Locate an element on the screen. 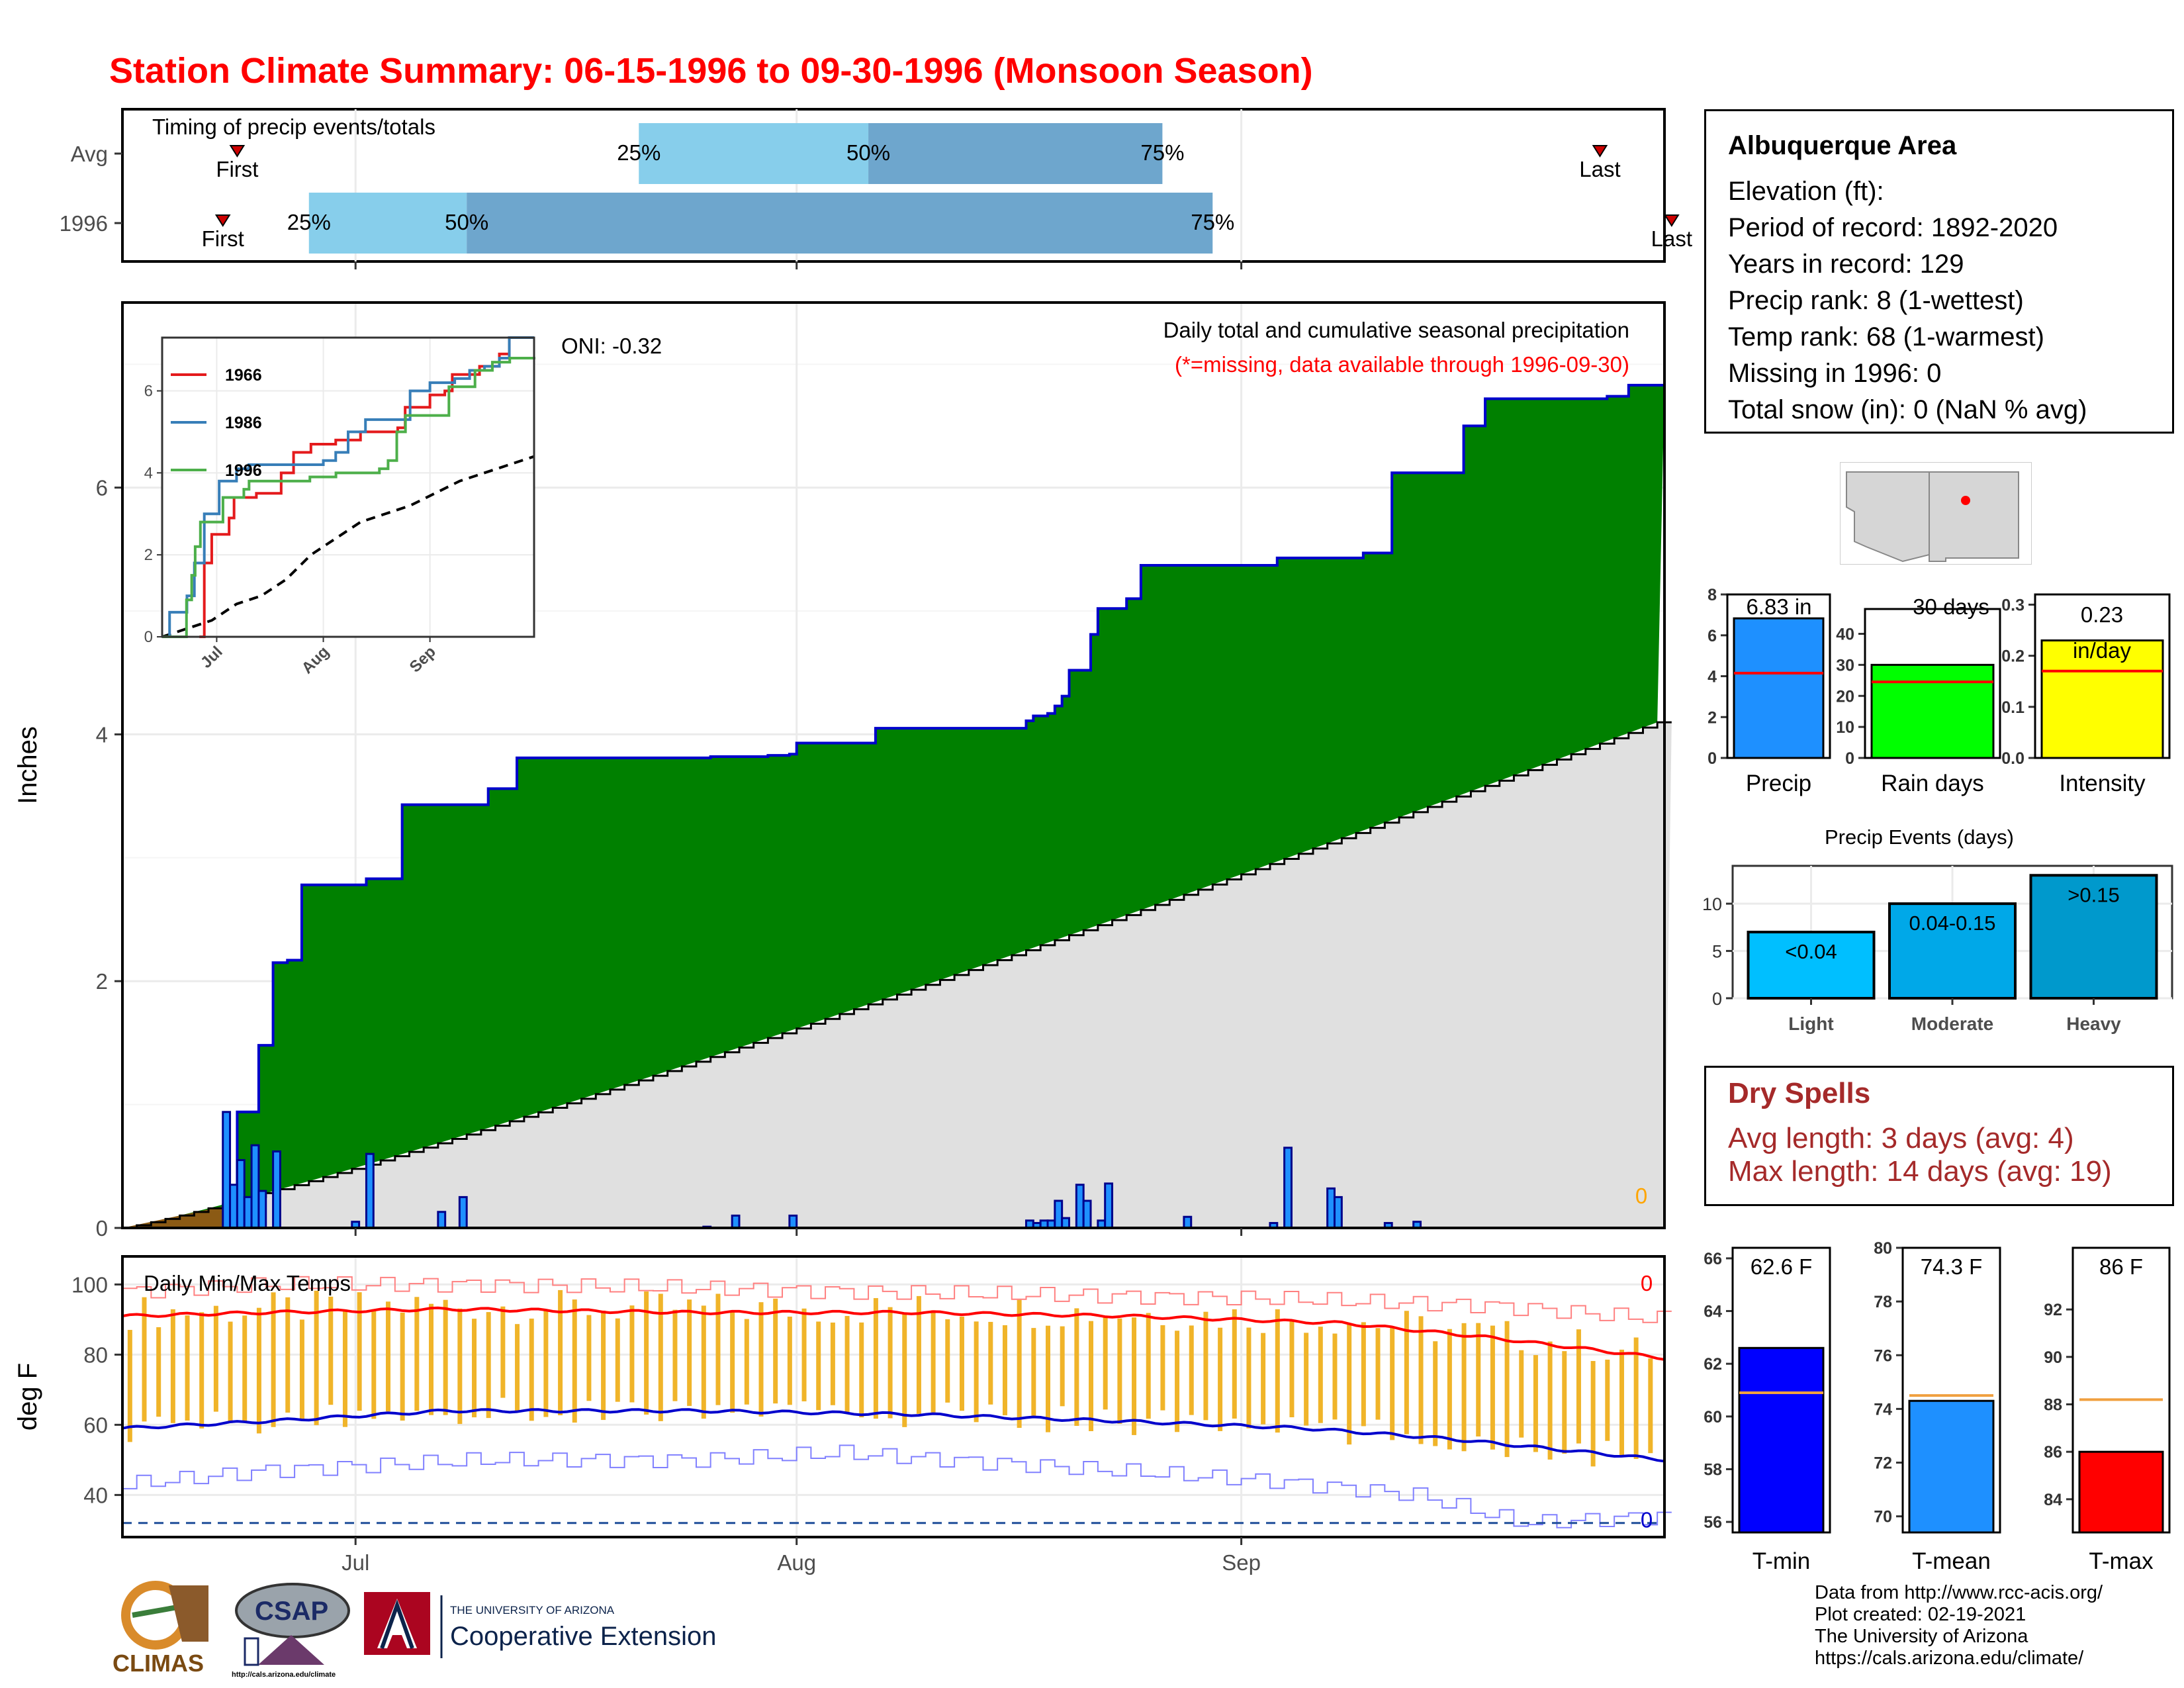 The height and width of the screenshot is (1688, 2184). station-precip-rank: Precip rank: 8 (1-wettest) is located at coordinates (1876, 300).